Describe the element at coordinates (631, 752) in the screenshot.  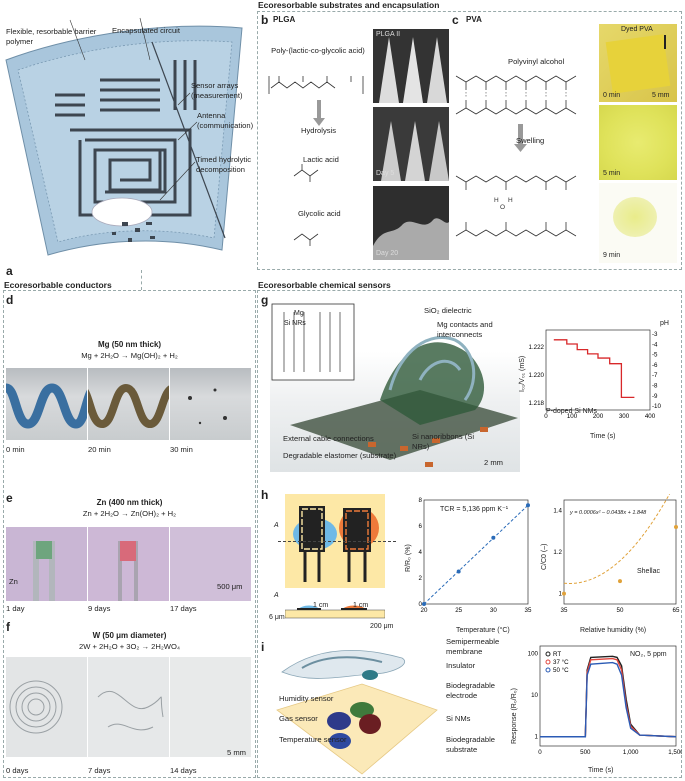
I see `i-xtick: 1,000` at that location.